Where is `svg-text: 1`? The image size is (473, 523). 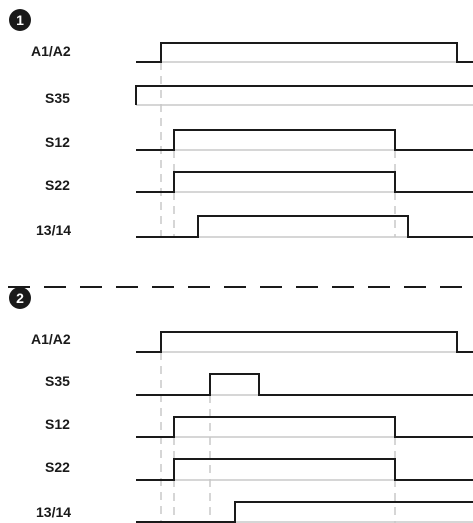 svg-text: 1 is located at coordinates (20, 20).